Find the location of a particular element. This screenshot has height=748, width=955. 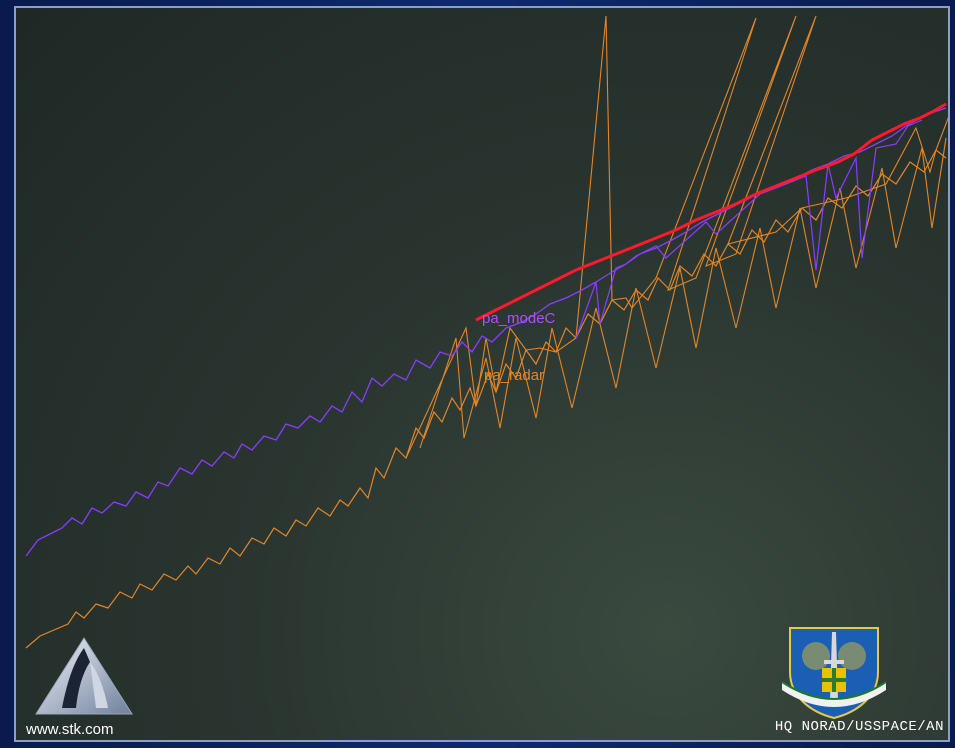

highlight-track is located at coordinates (711, 212).